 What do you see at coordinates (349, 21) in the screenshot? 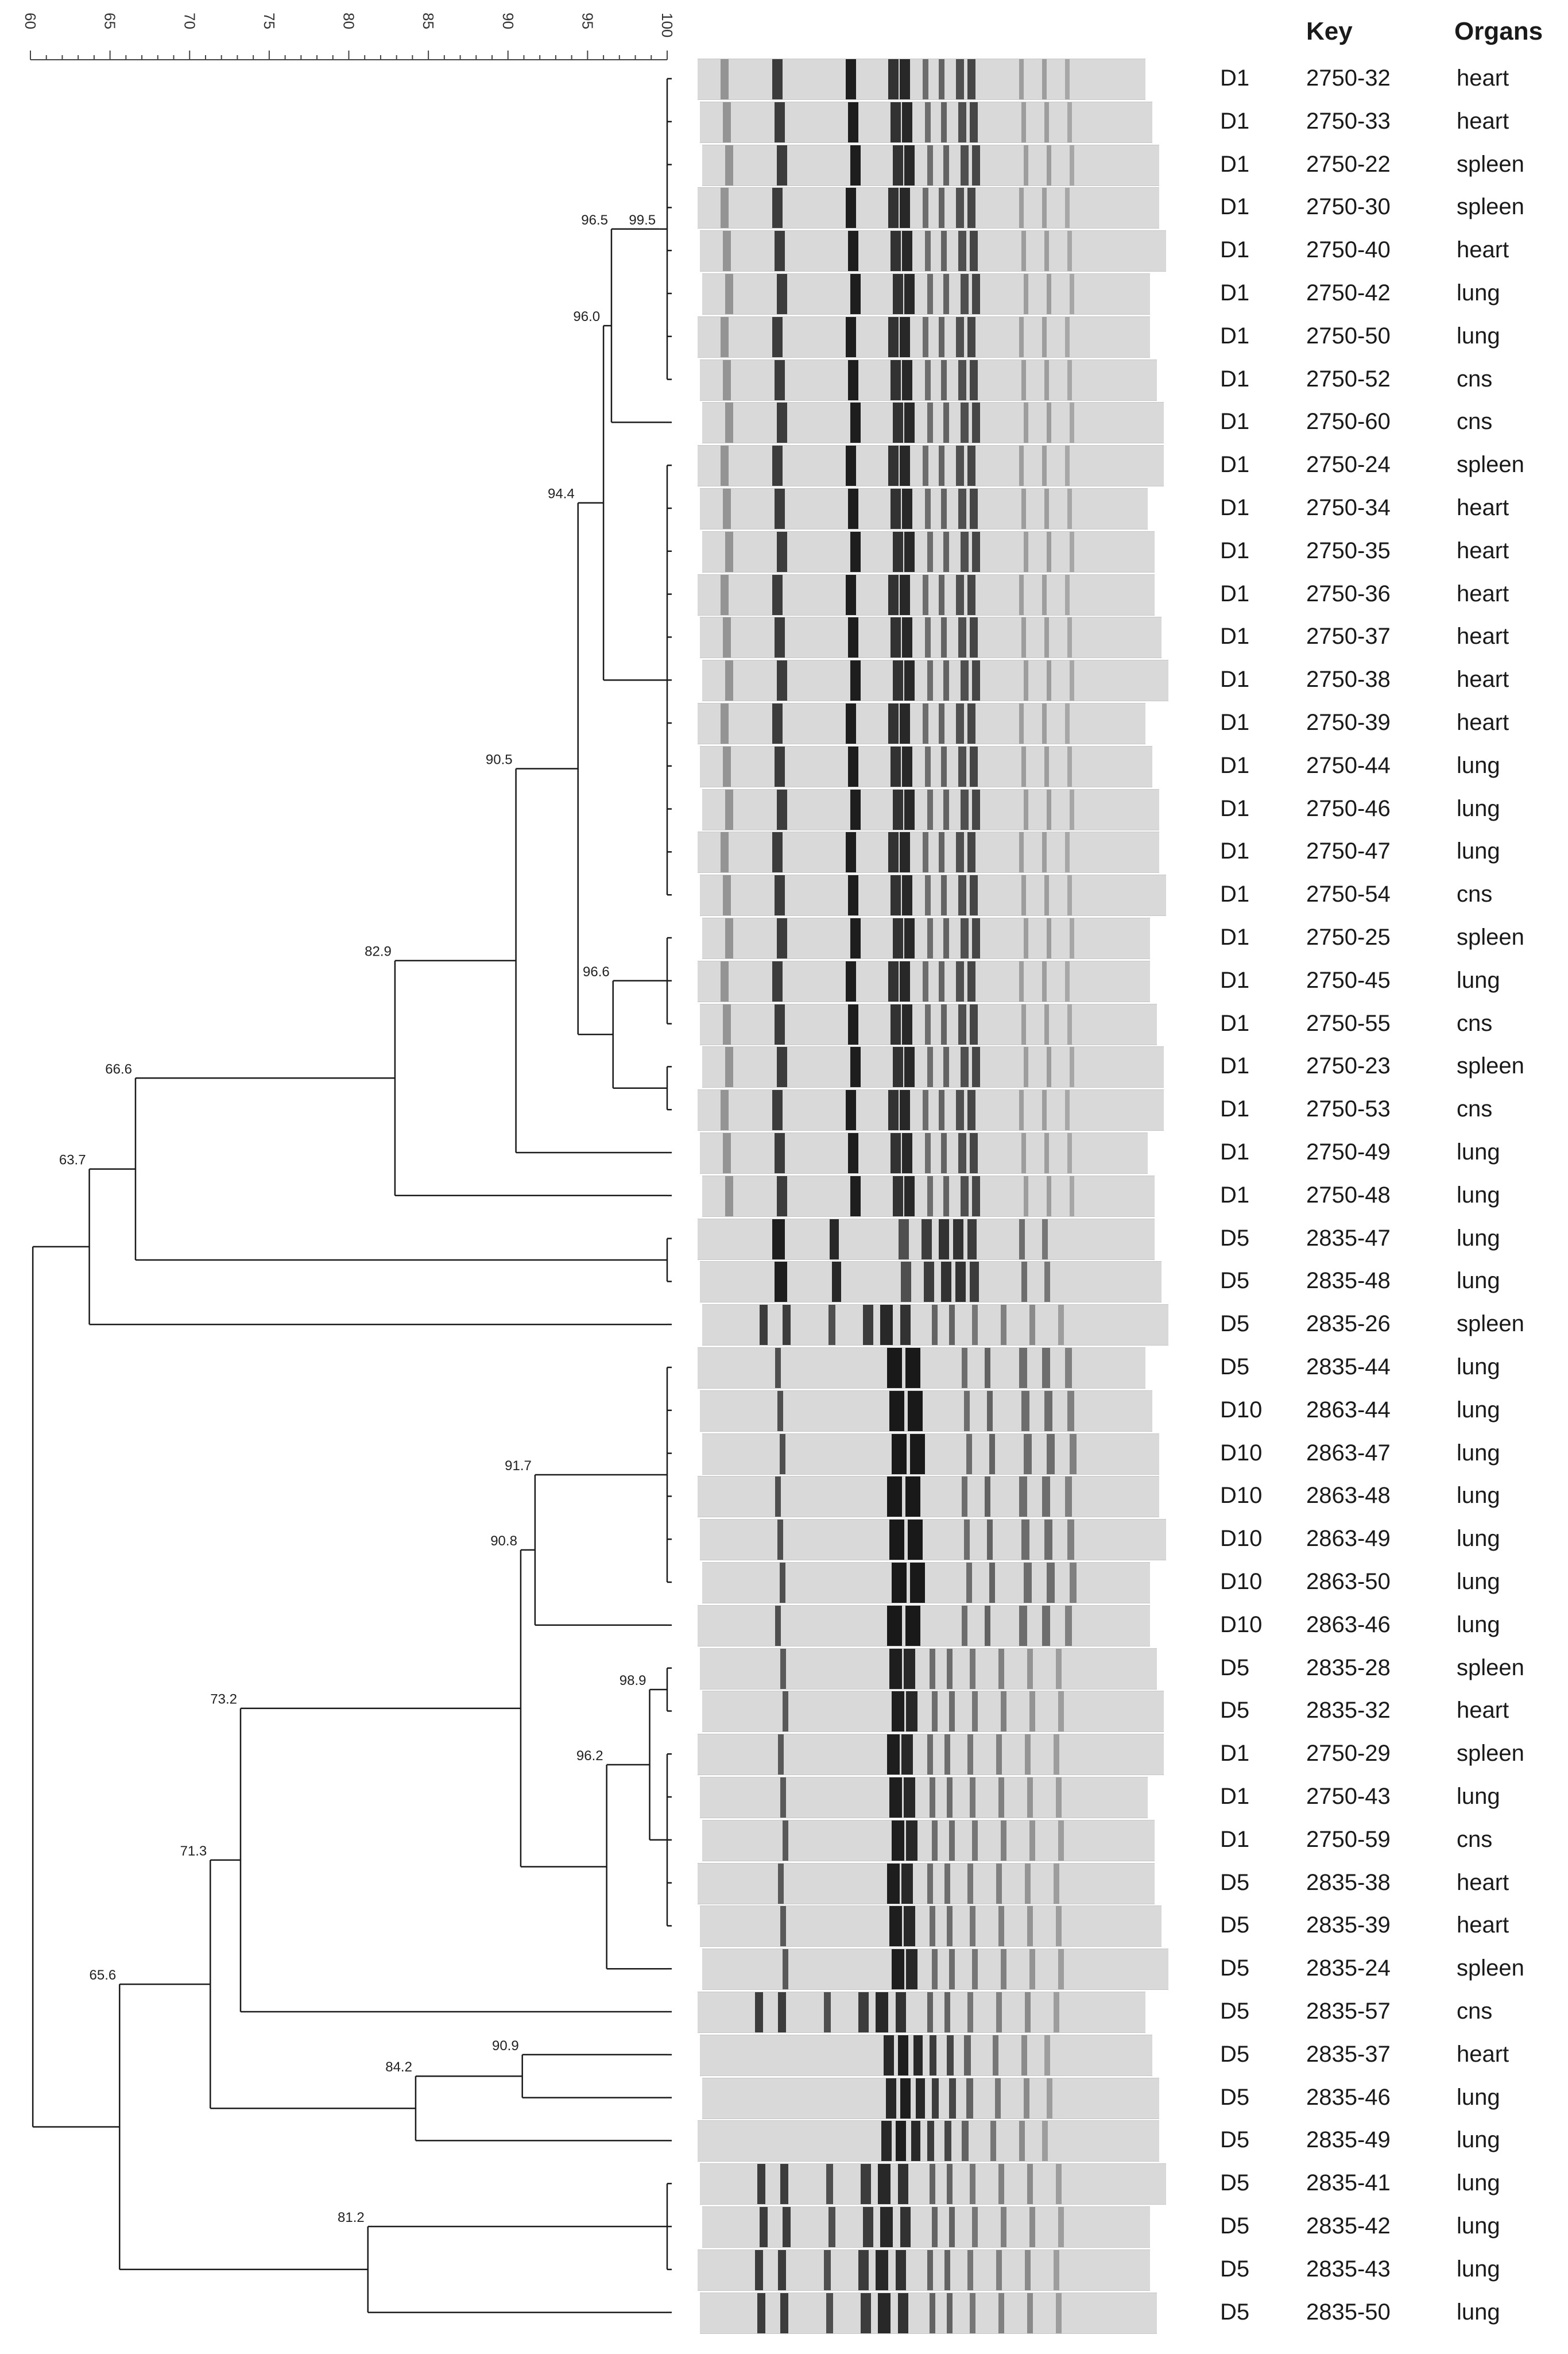
I see `scale-tick-label: 80` at bounding box center [349, 21].